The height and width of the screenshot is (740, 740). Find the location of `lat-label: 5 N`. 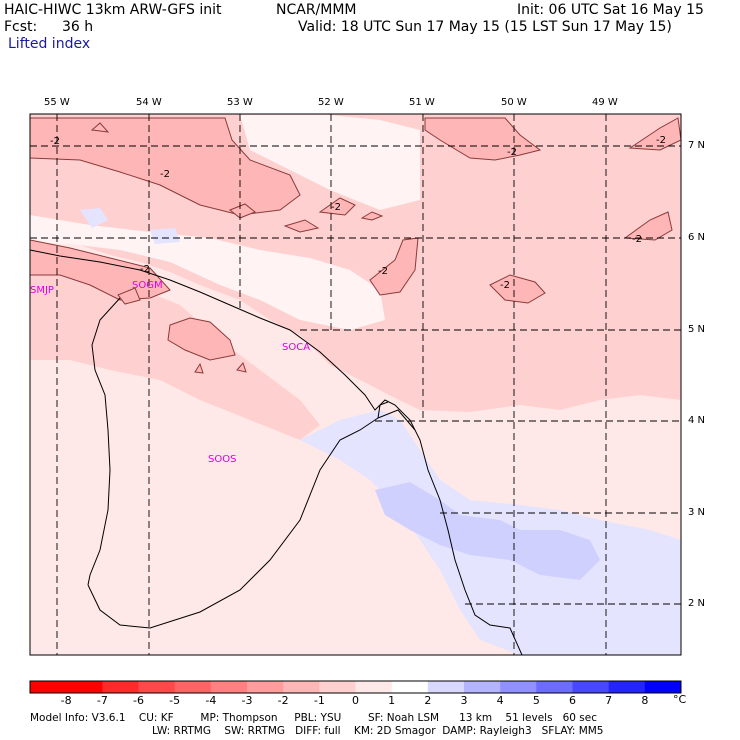

lat-label: 5 N is located at coordinates (697, 329).